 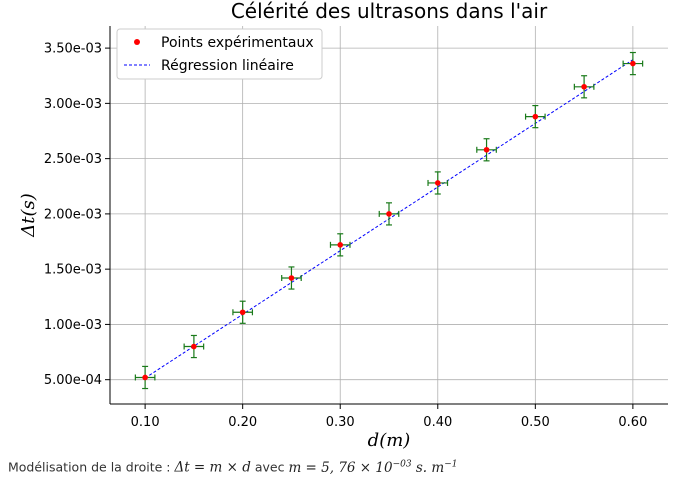 What do you see at coordinates (389, 11) in the screenshot?
I see `chart-title: Célérité des ultrasons dans l'air` at bounding box center [389, 11].